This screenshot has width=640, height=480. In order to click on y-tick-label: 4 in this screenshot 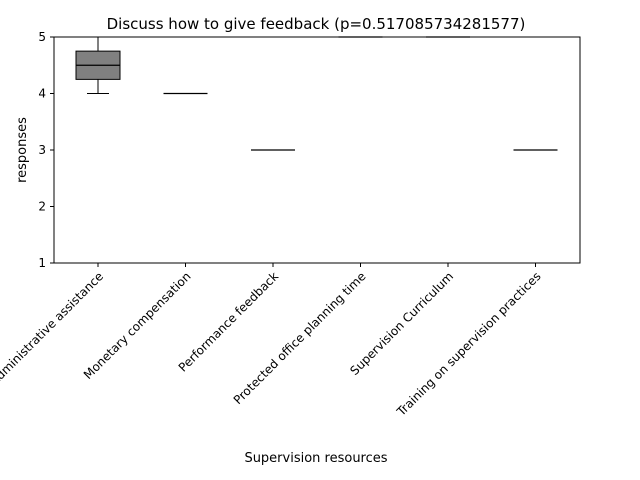, I will do `click(42, 94)`.